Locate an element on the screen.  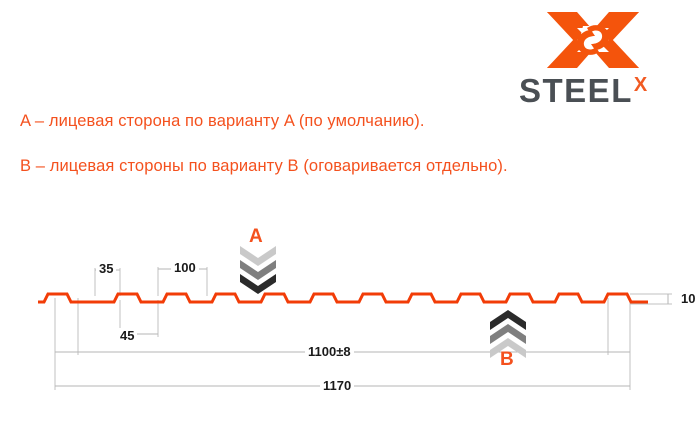
dimension-label-crest-width: 35 is located at coordinates (106, 268).